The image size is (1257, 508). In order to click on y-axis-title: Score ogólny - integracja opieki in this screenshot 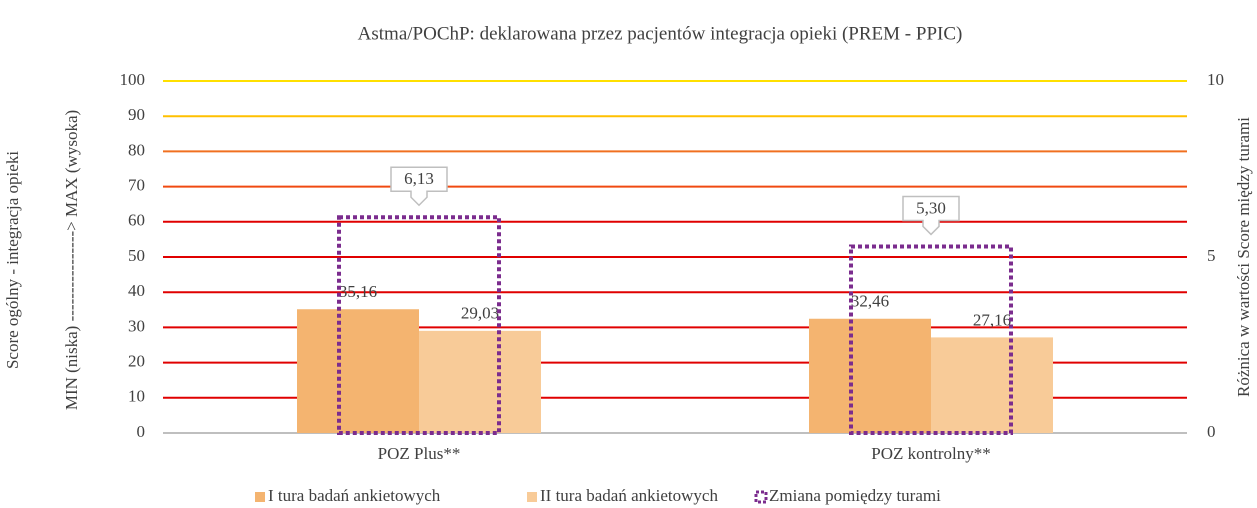, I will do `click(12, 260)`.